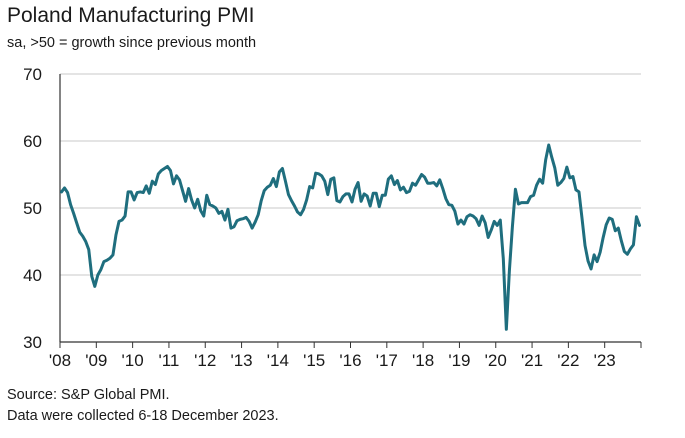 This screenshot has height=438, width=685. Describe the element at coordinates (605, 360) in the screenshot. I see `x-tick-label: '23` at that location.